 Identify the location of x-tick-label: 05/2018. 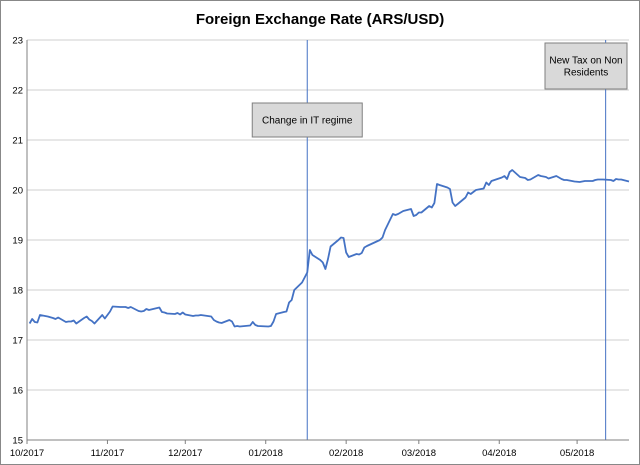
(577, 453).